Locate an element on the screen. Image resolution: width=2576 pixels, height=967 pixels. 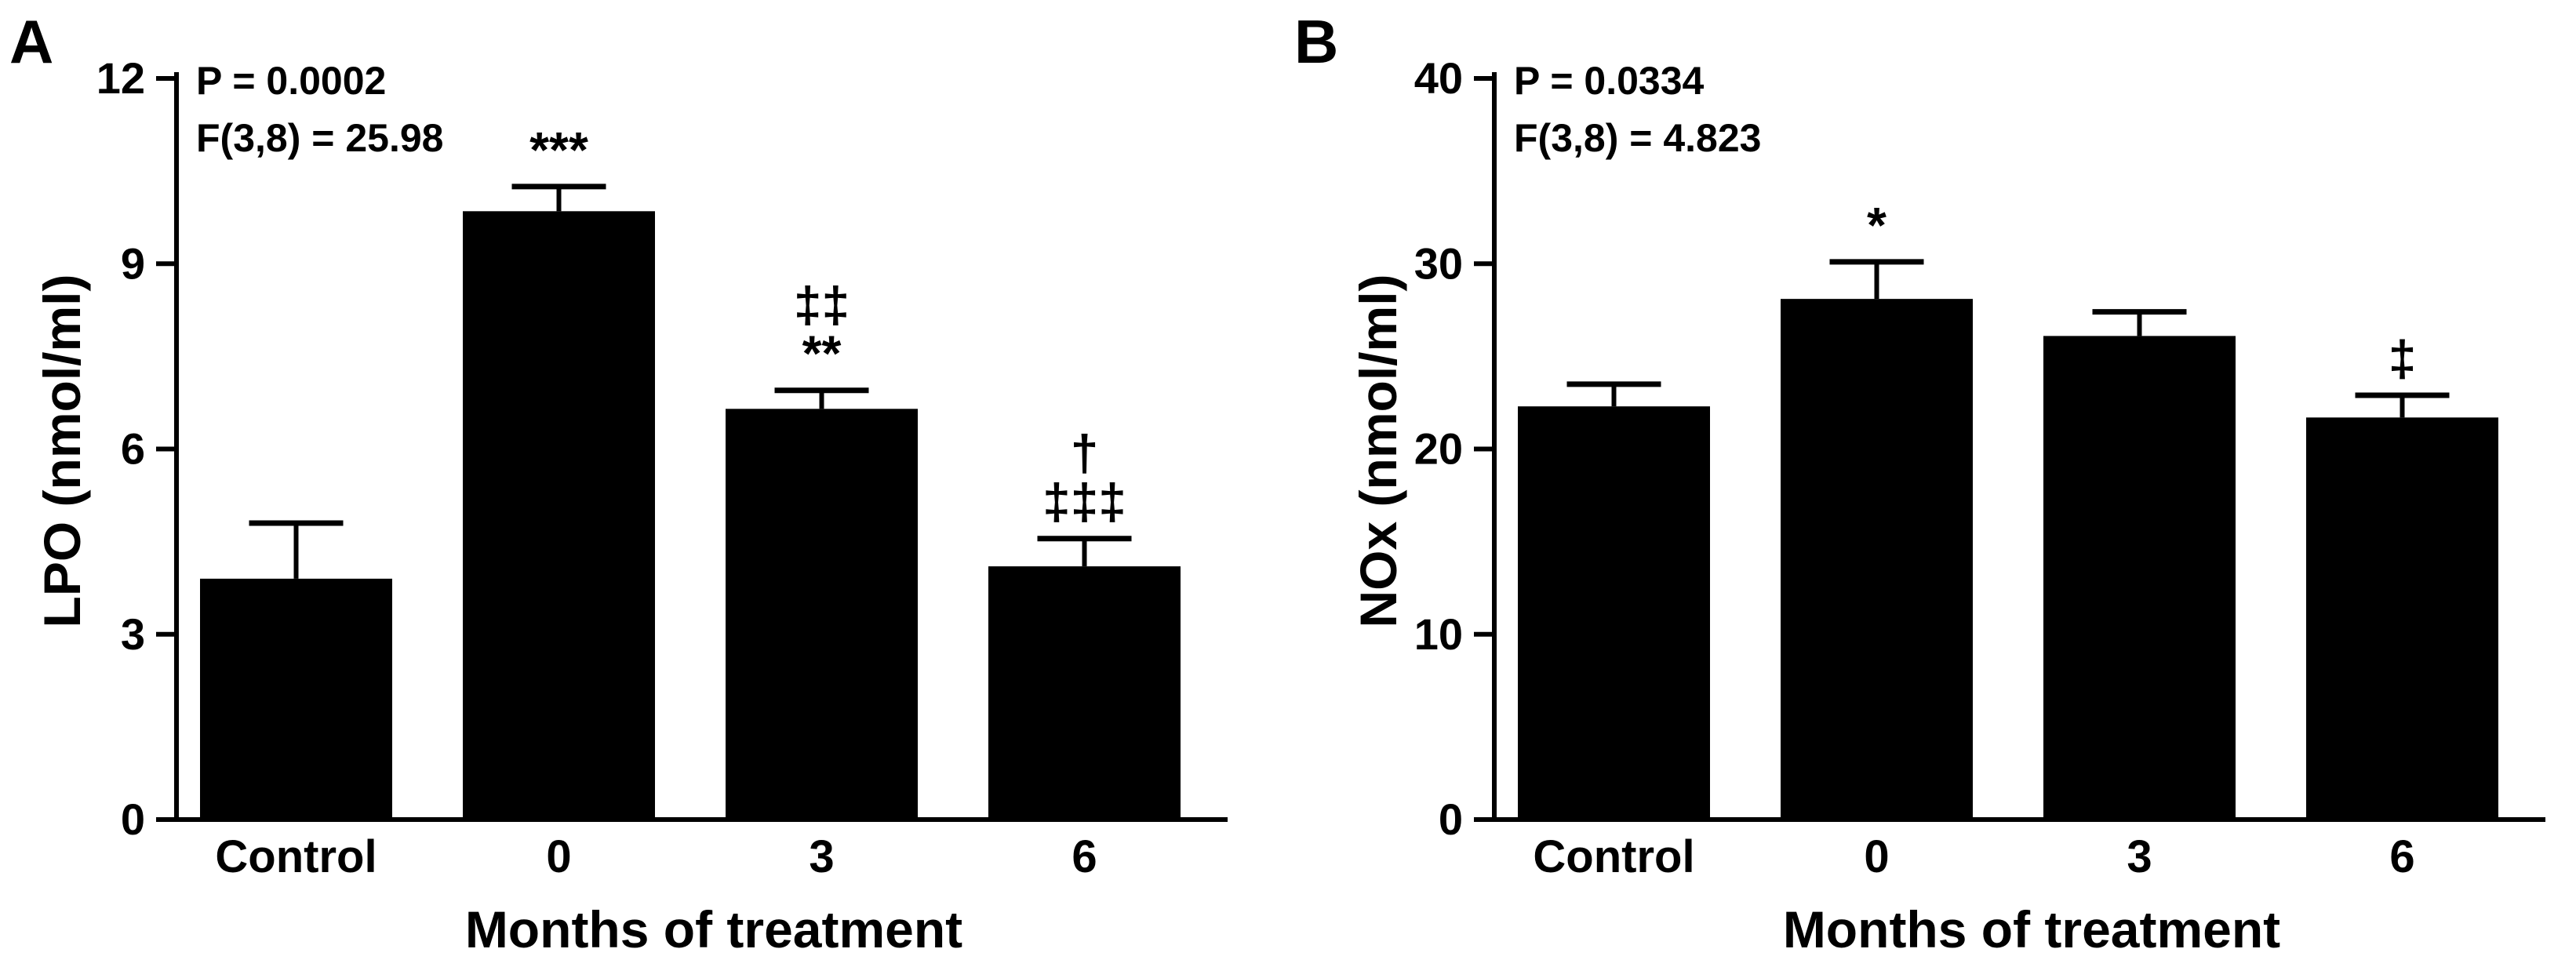
panel-b-y-tick-label: 0 is located at coordinates (1451, 819).